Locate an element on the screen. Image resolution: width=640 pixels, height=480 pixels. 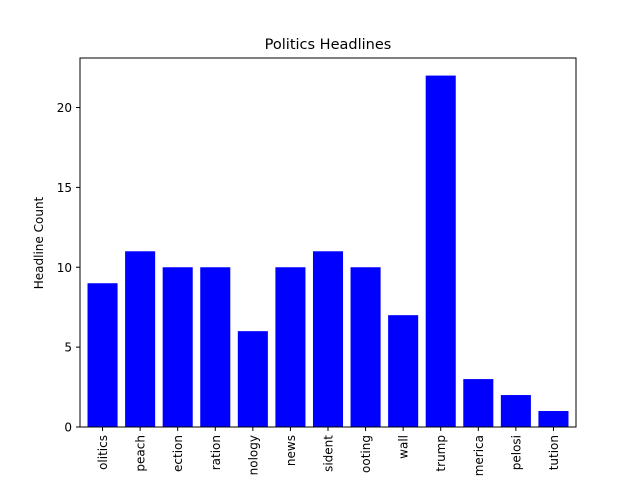
x-tick-label-5: news is located at coordinates (291, 450).